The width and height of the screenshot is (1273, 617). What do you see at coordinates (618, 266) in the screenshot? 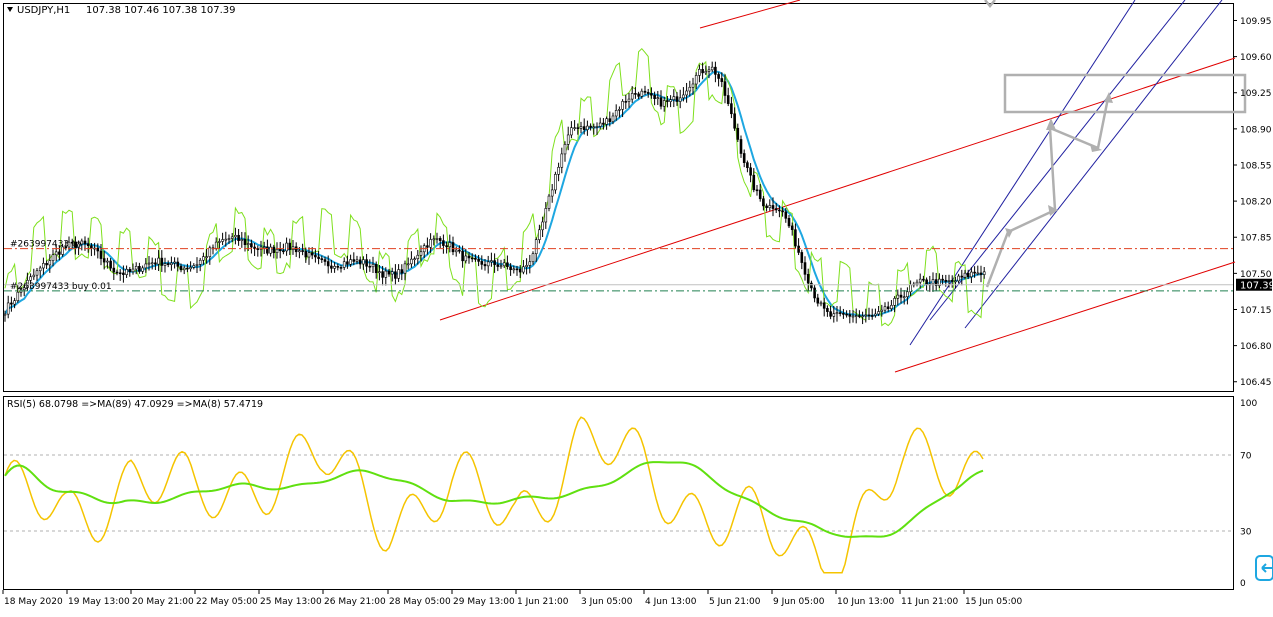
I see `order-lines: #263997433 tp #263997433 buy 0.01` at bounding box center [618, 266].